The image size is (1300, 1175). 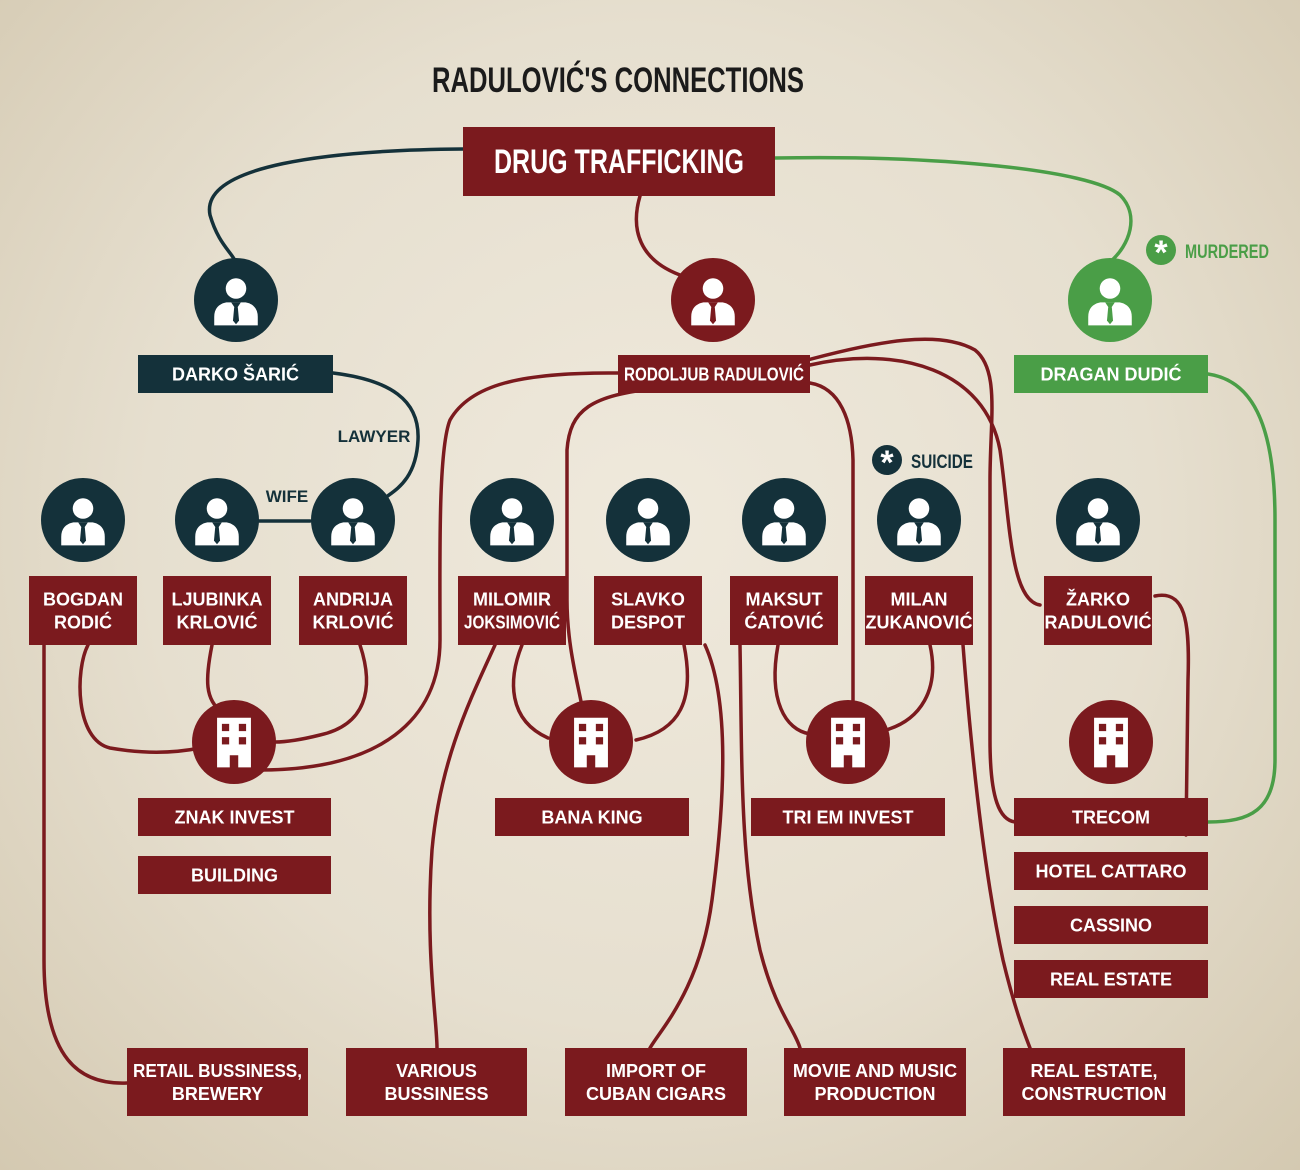 What do you see at coordinates (1110, 300) in the screenshot?
I see `person-icon-dudic` at bounding box center [1110, 300].